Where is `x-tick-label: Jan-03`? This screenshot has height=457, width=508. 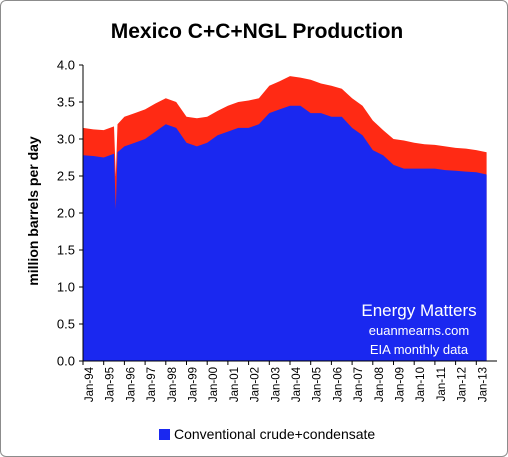 x-tick-label: Jan-03 is located at coordinates (276, 384).